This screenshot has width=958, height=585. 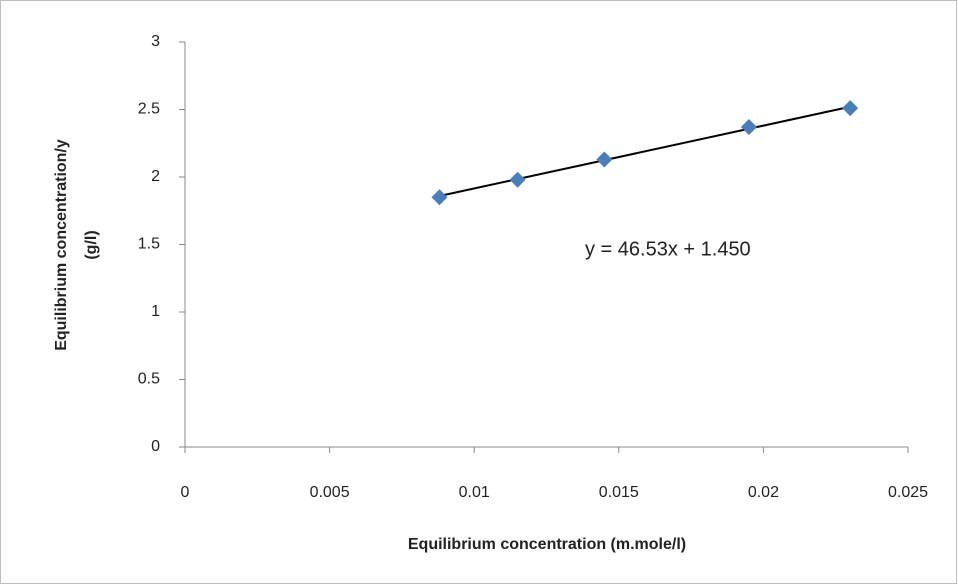 What do you see at coordinates (619, 492) in the screenshot?
I see `x-tick-label: 0.015` at bounding box center [619, 492].